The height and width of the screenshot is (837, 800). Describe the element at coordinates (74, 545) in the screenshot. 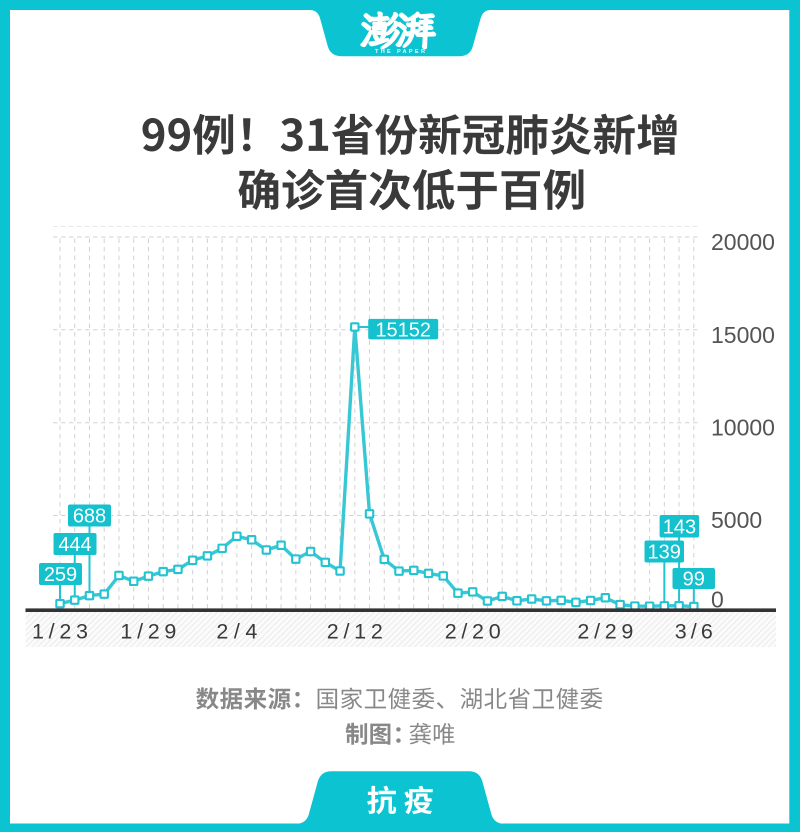

I see `svg-text: 444` at that location.